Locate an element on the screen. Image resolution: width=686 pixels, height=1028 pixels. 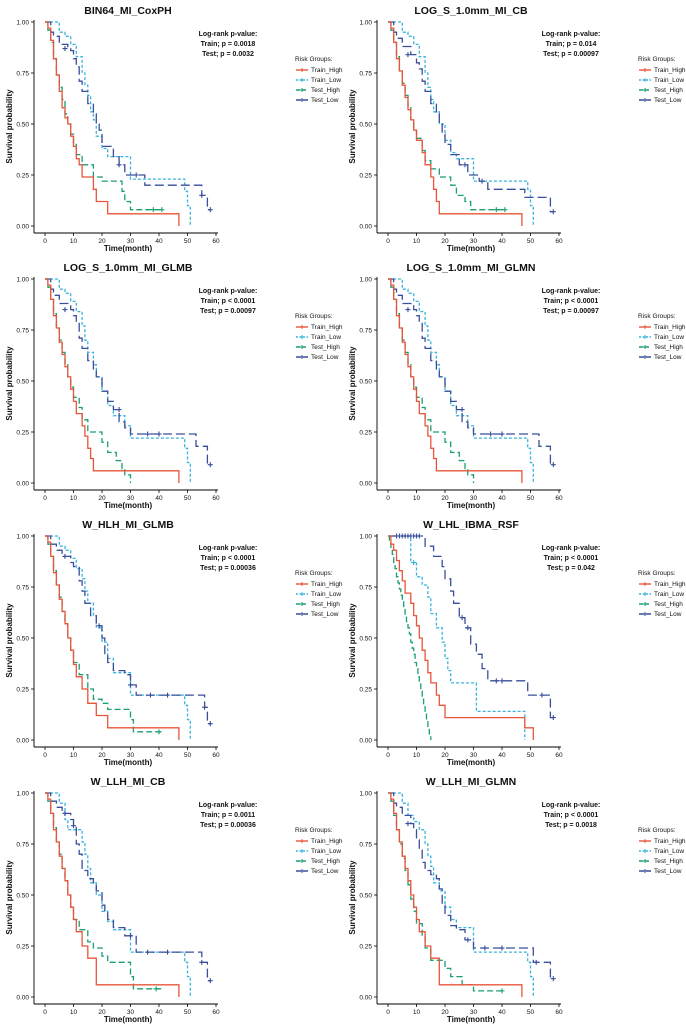
chart-title: W_LLH_MI_CB is located at coordinates (128, 782).